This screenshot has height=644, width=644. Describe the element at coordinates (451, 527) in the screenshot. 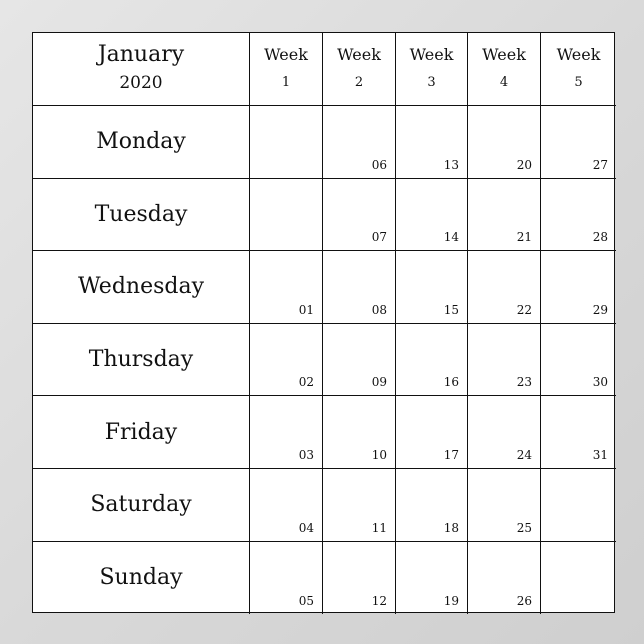

I see `date-number: 18` at that location.